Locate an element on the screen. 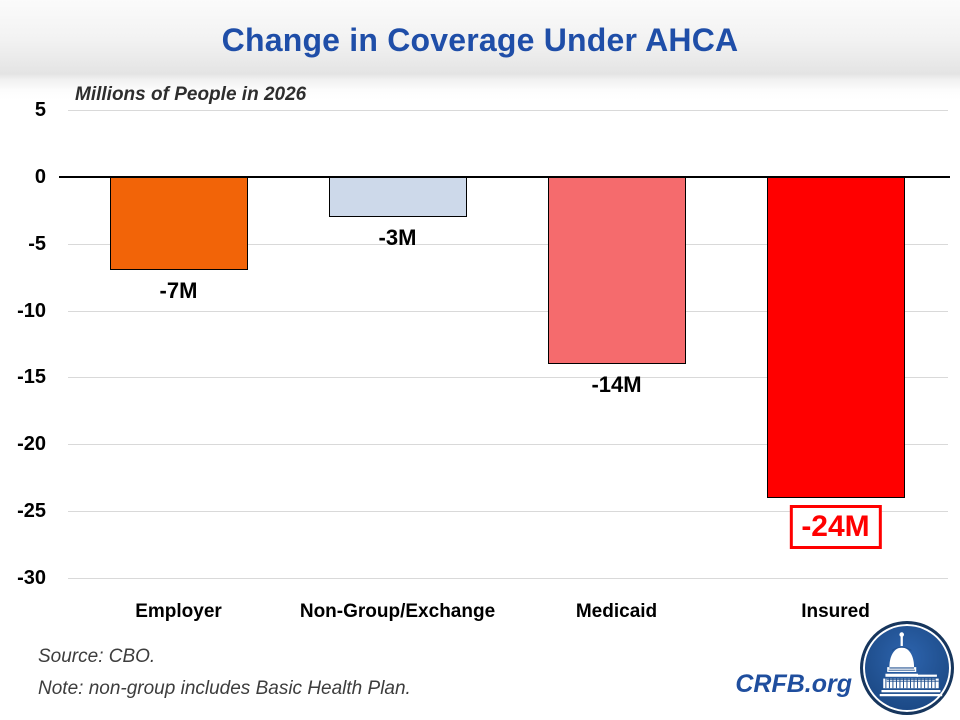 The height and width of the screenshot is (720, 960). bar-employer is located at coordinates (178, 223).